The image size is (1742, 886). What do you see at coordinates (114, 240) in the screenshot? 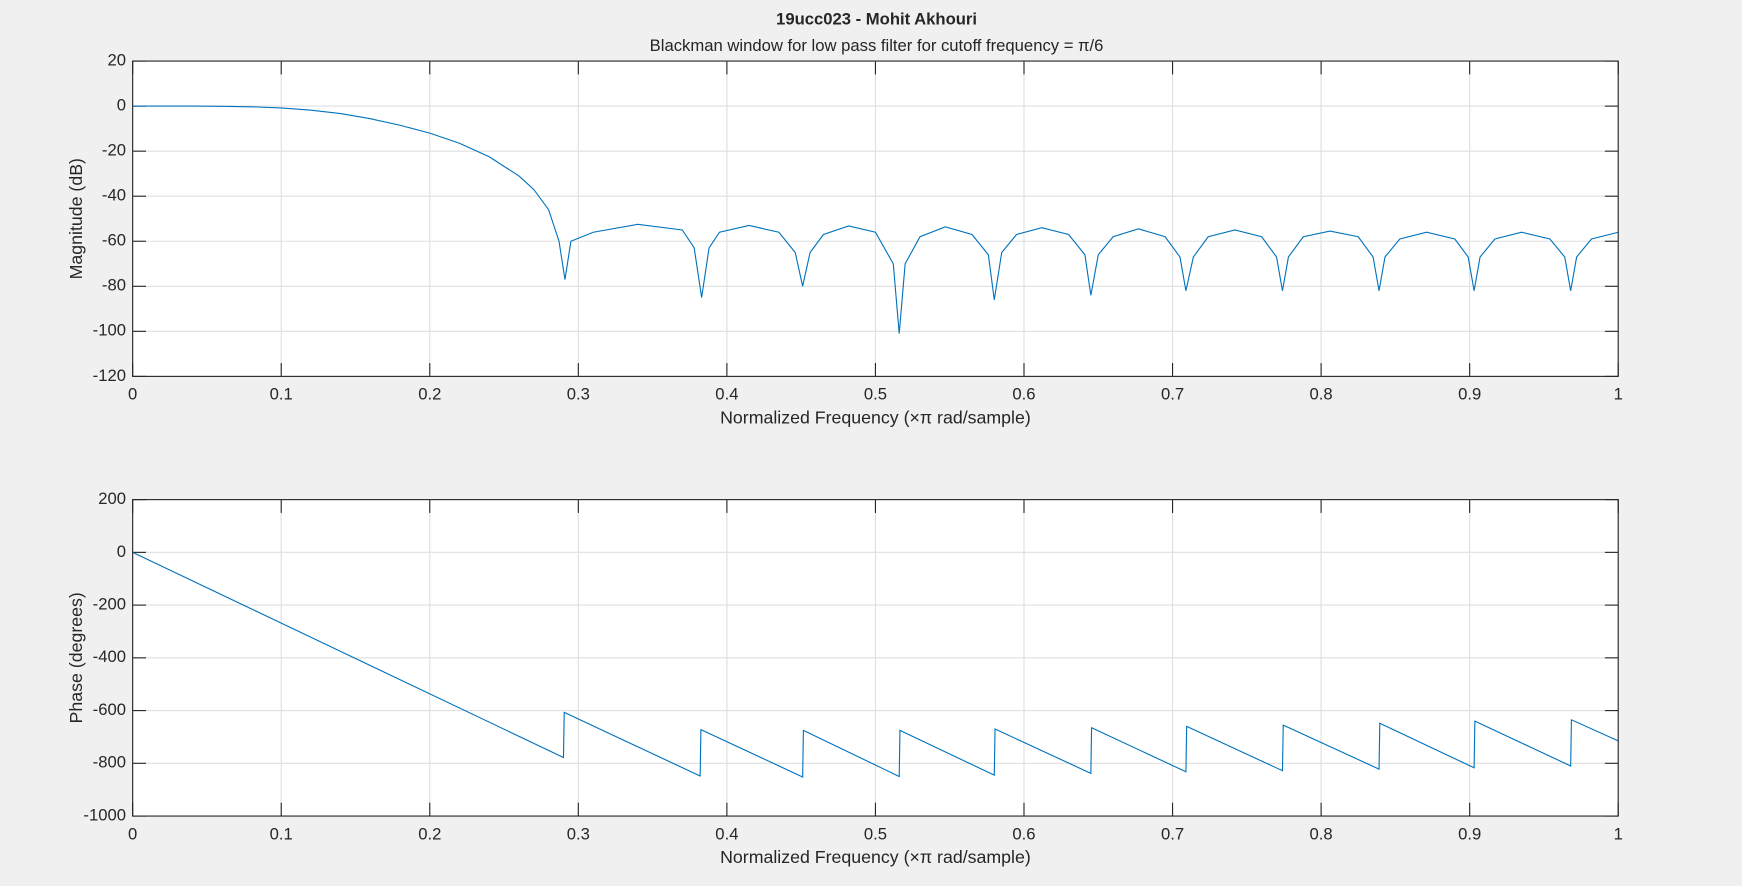
I see `y-tick-label: -60` at bounding box center [114, 240].